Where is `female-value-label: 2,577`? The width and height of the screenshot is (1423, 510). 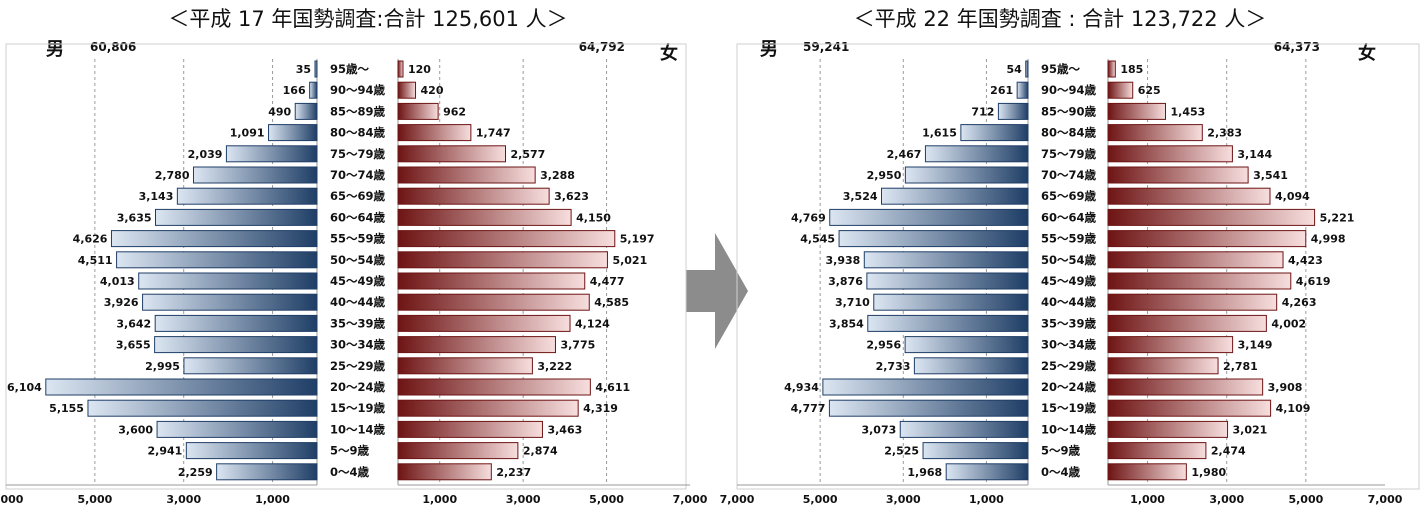
female-value-label: 2,577 is located at coordinates (527, 154).